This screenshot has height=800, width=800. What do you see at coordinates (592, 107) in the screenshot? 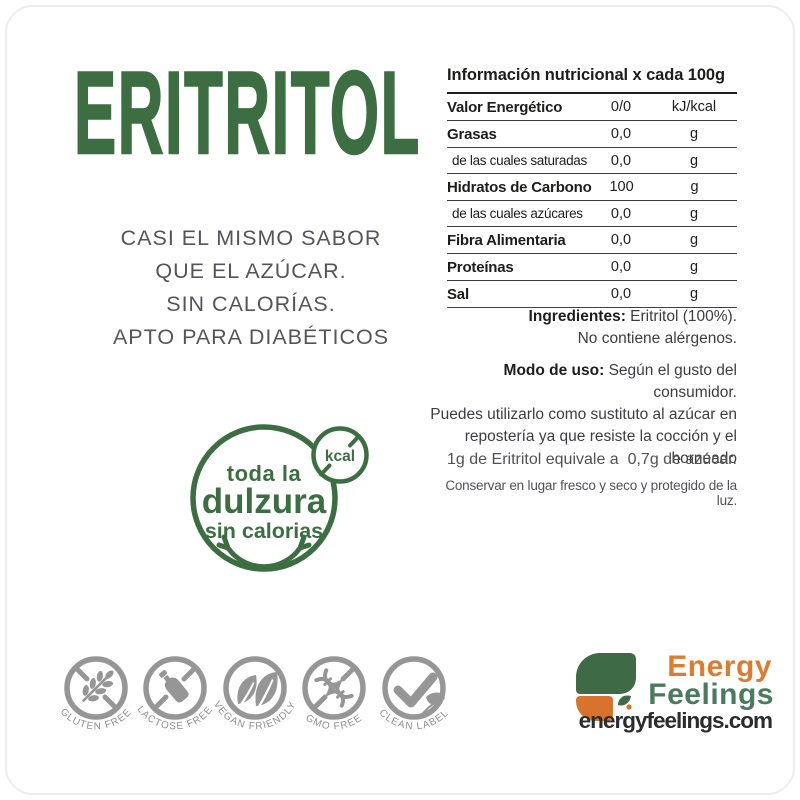
I see `nutrition-row: Valor Energético 0/0 kJ/kcal` at bounding box center [592, 107].